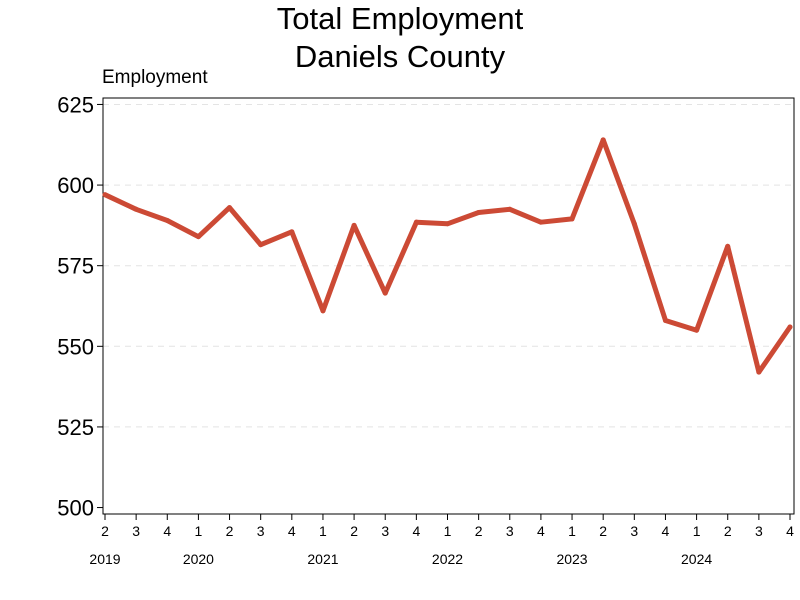 The height and width of the screenshot is (600, 800). What do you see at coordinates (696, 559) in the screenshot?
I see `x-year-label: 2024` at bounding box center [696, 559].